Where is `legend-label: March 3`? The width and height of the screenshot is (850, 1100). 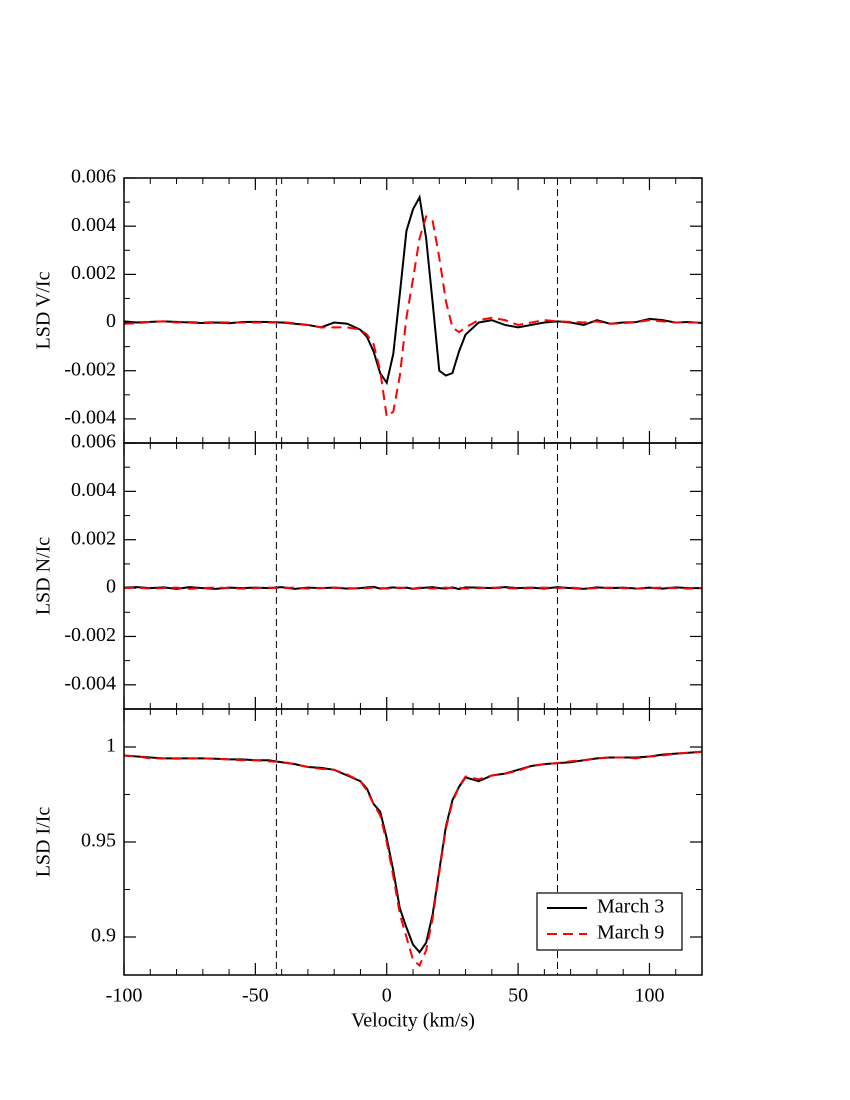
legend-label: March 3 is located at coordinates (630, 907).